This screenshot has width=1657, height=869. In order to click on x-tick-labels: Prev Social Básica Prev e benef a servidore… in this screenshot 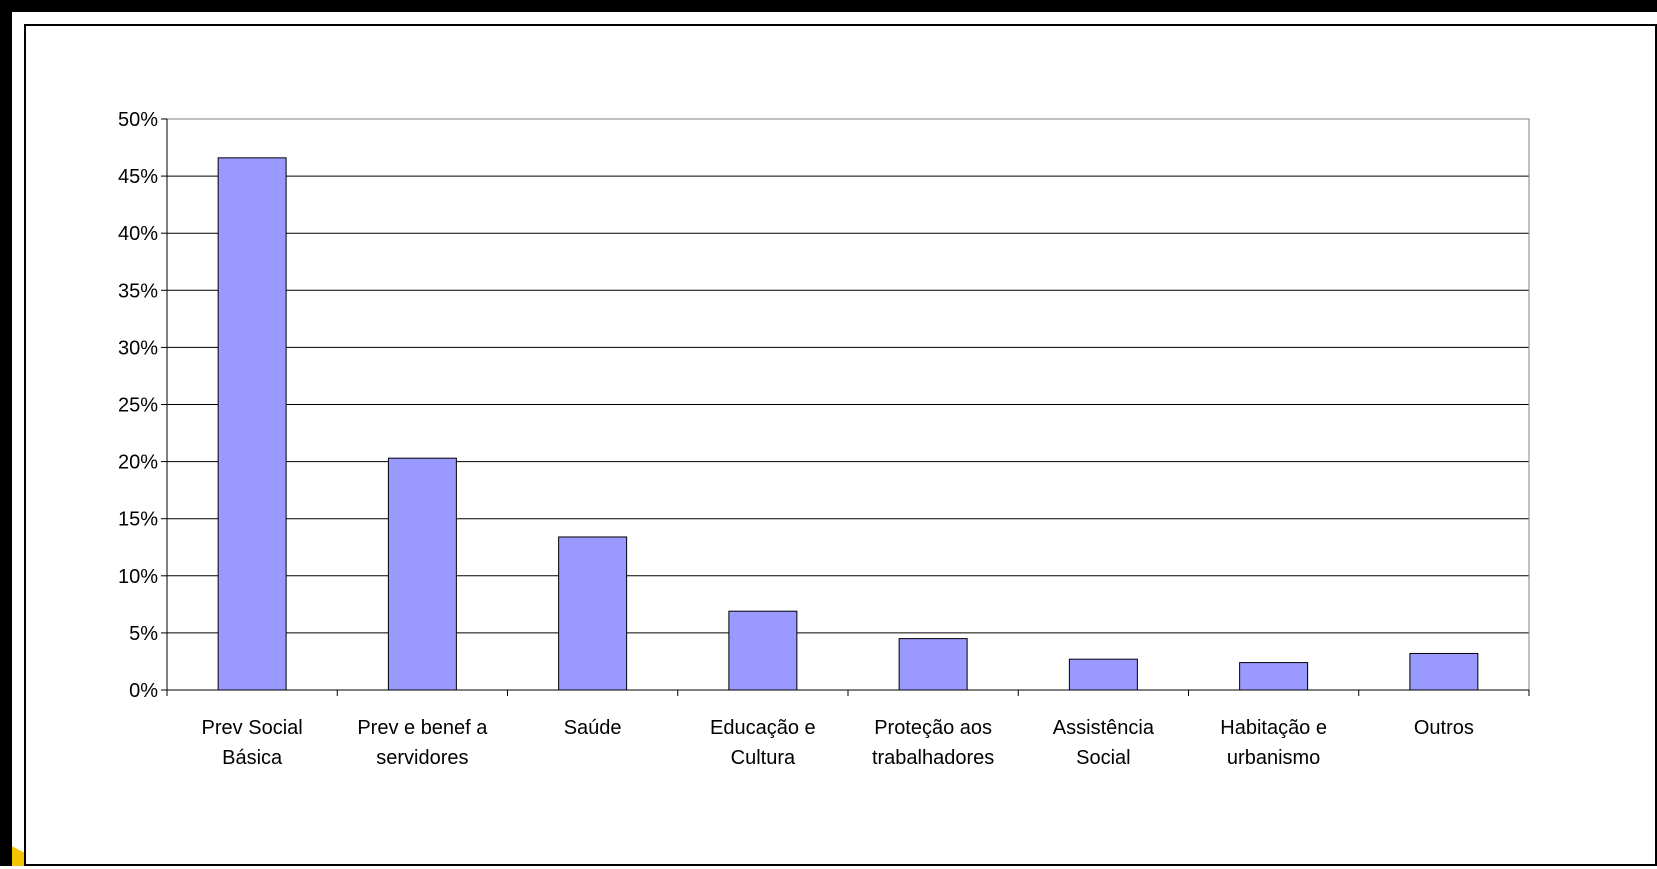, I will do `click(838, 743)`.